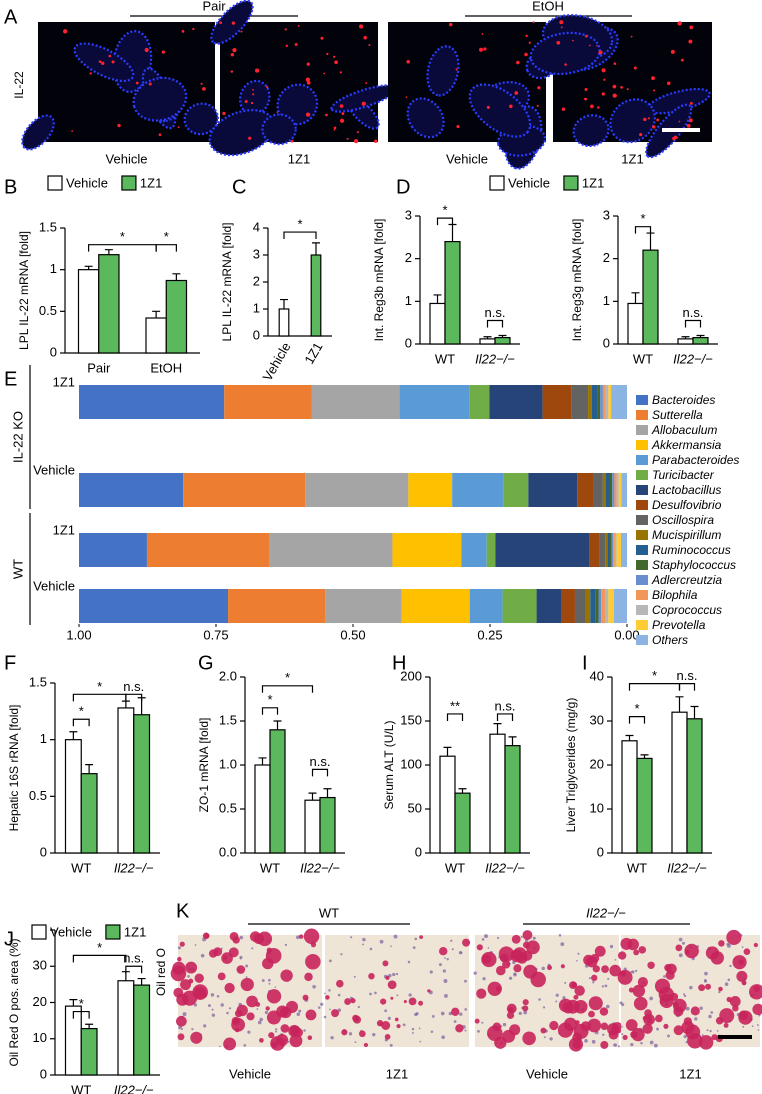 This screenshot has height=1094, width=762. Describe the element at coordinates (399, 663) in the screenshot. I see `panel-letter: H` at that location.